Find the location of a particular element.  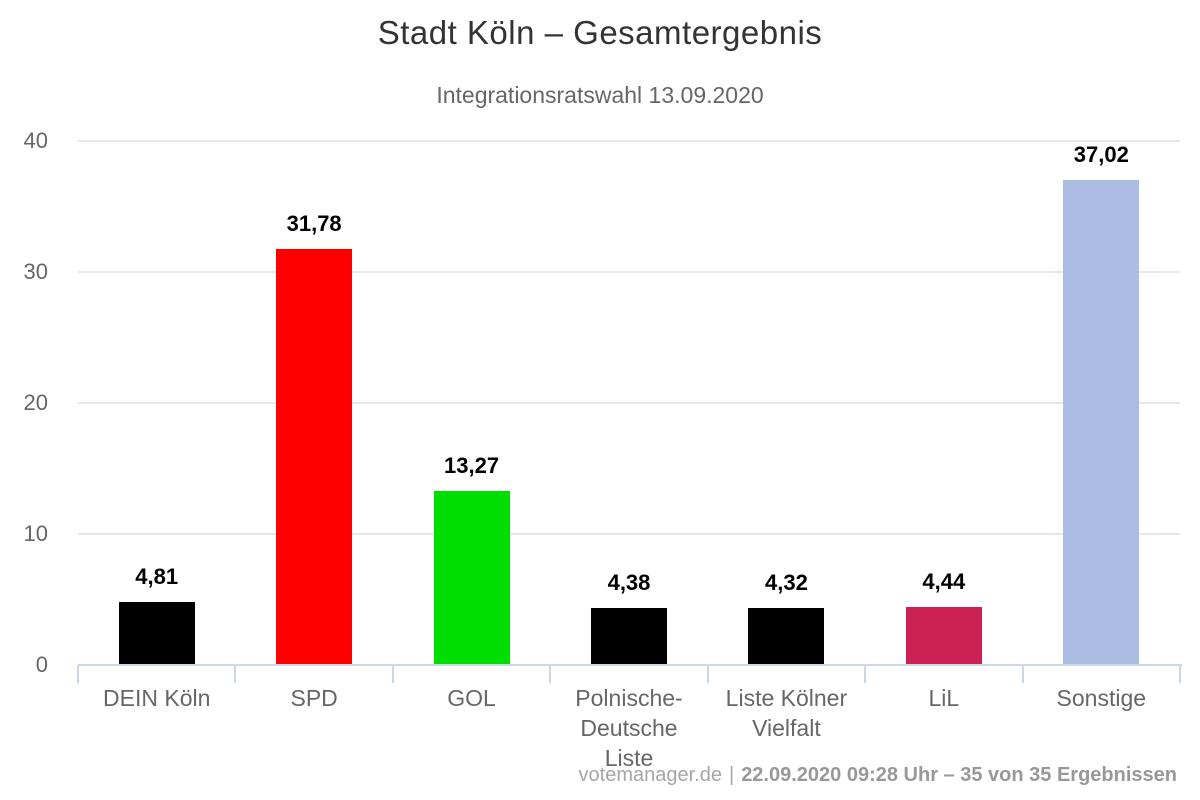

x-axis-label-dein-köln: DEIN Köln is located at coordinates (157, 698).